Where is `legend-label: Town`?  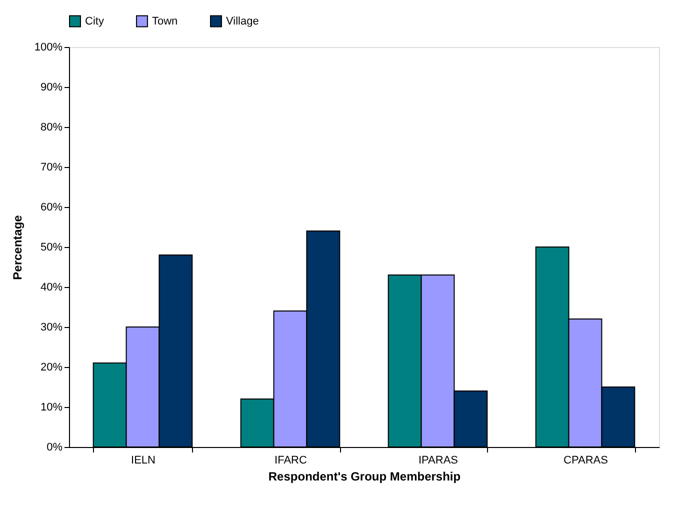 legend-label: Town is located at coordinates (165, 21).